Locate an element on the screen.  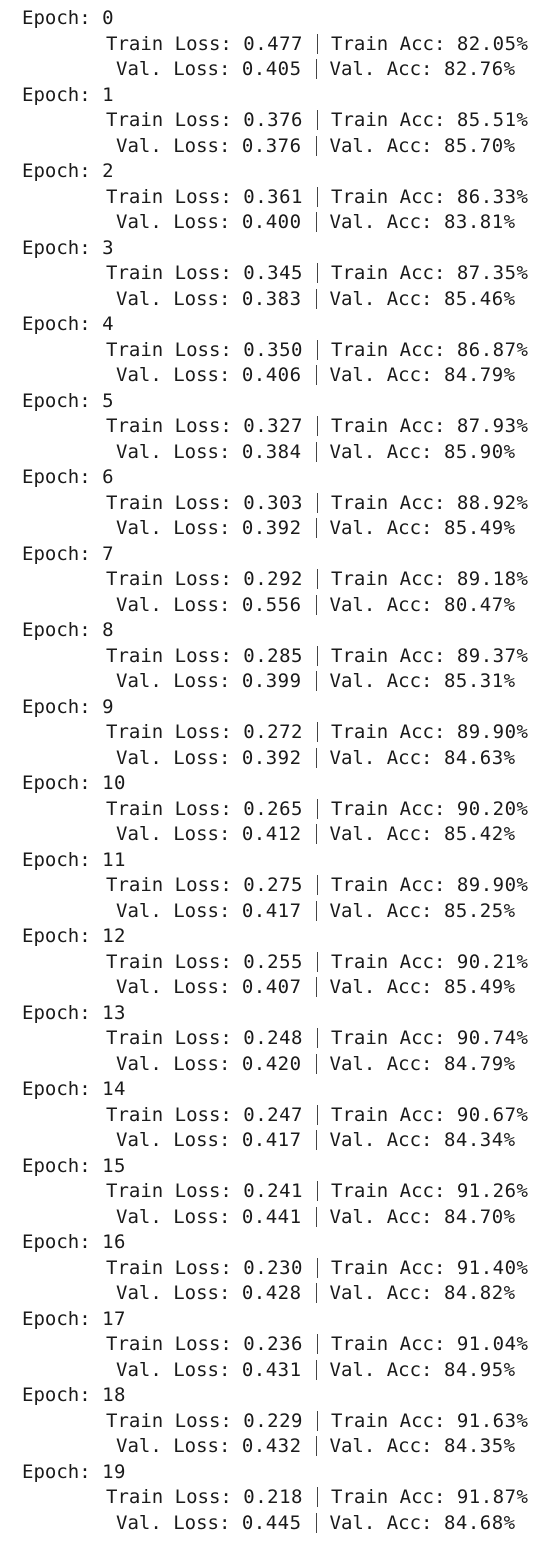
val-metrics-line: Val. Loss: 0.399 Val. Acc: 85.31% is located at coordinates (316, 681).